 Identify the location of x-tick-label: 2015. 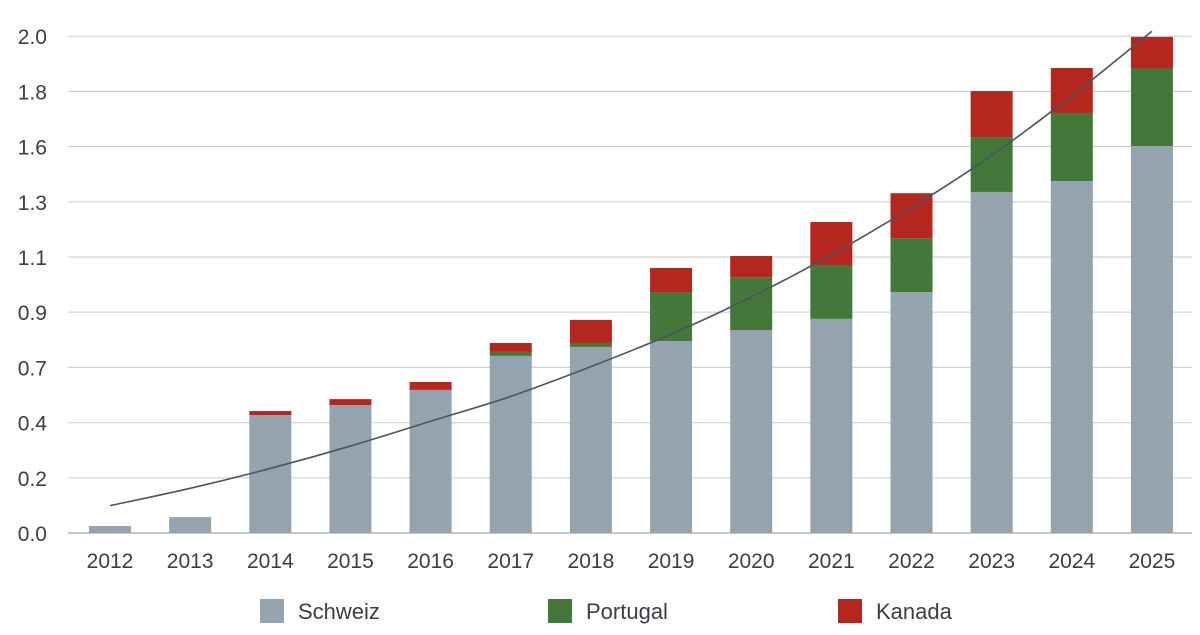
(350, 561).